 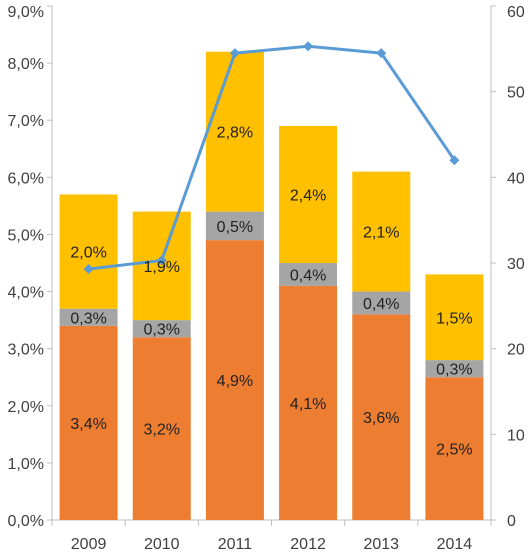 I want to click on y-left-tick-label: 3,0%, so click(x=26, y=350).